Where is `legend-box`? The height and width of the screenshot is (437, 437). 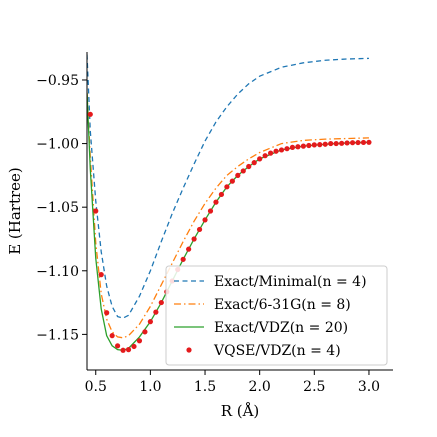
legend-box is located at coordinates (276, 315).